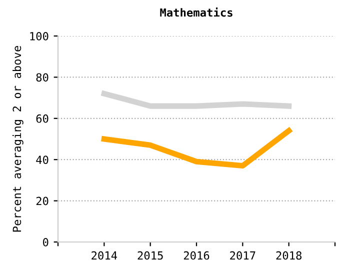 This screenshot has height=275, width=350. What do you see at coordinates (42, 160) in the screenshot?
I see `y-tick-label: 40` at bounding box center [42, 160].